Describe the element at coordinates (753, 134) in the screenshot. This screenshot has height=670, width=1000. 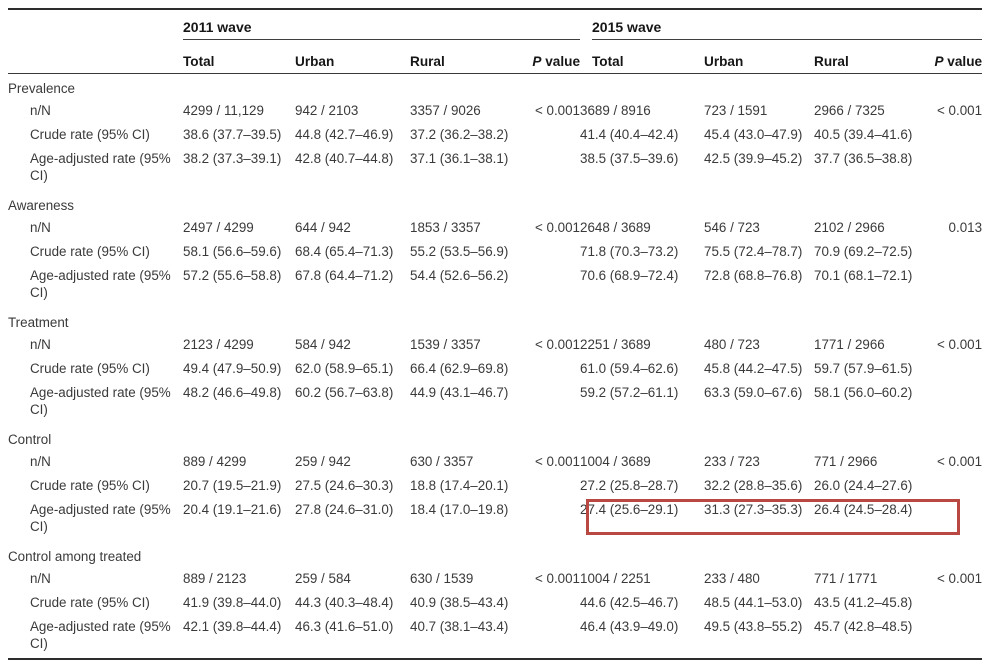
I see `table-cell: 45.4 (43.0–47.9)` at that location.